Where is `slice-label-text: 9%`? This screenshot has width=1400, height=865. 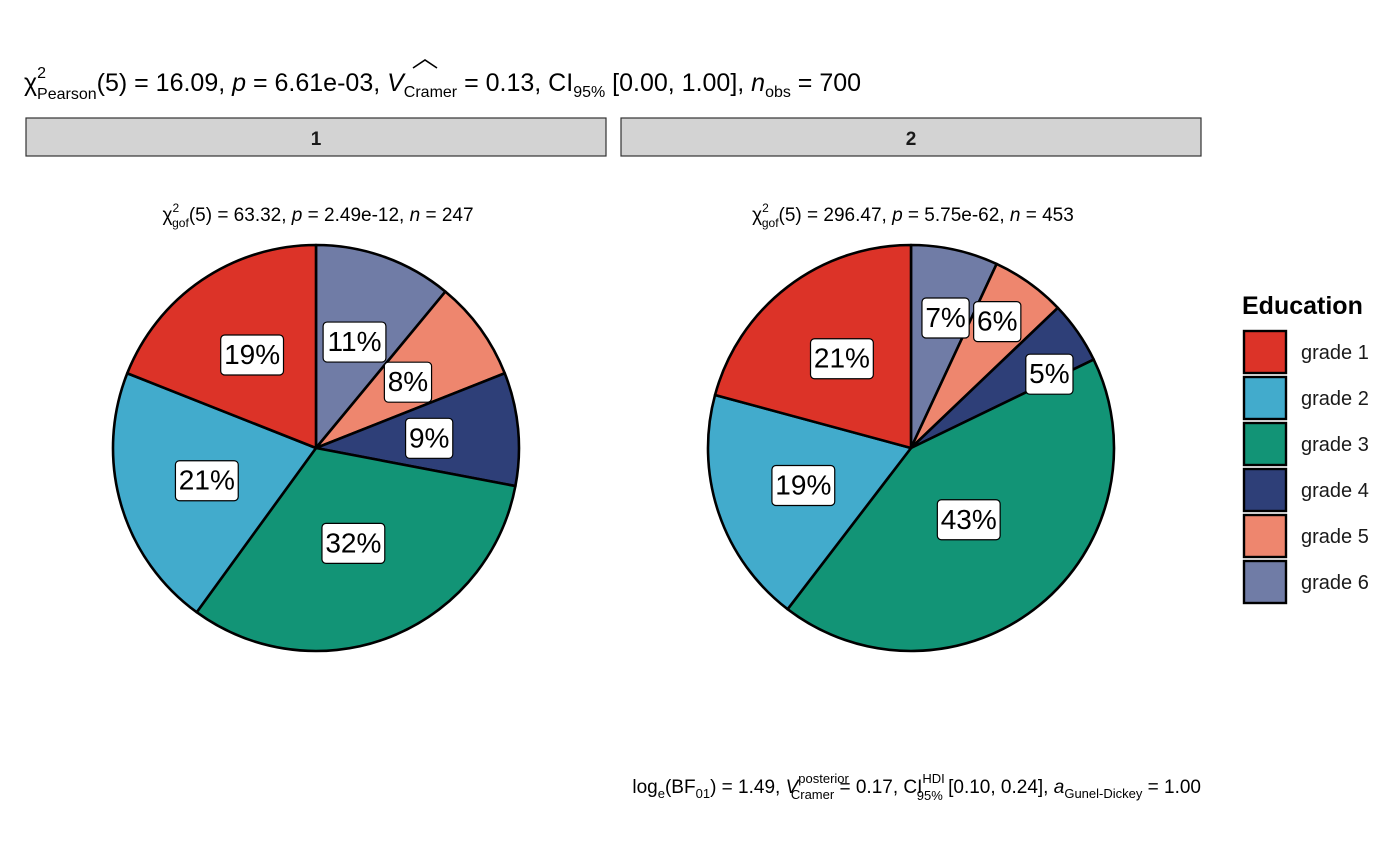 slice-label-text: 9% is located at coordinates (429, 437).